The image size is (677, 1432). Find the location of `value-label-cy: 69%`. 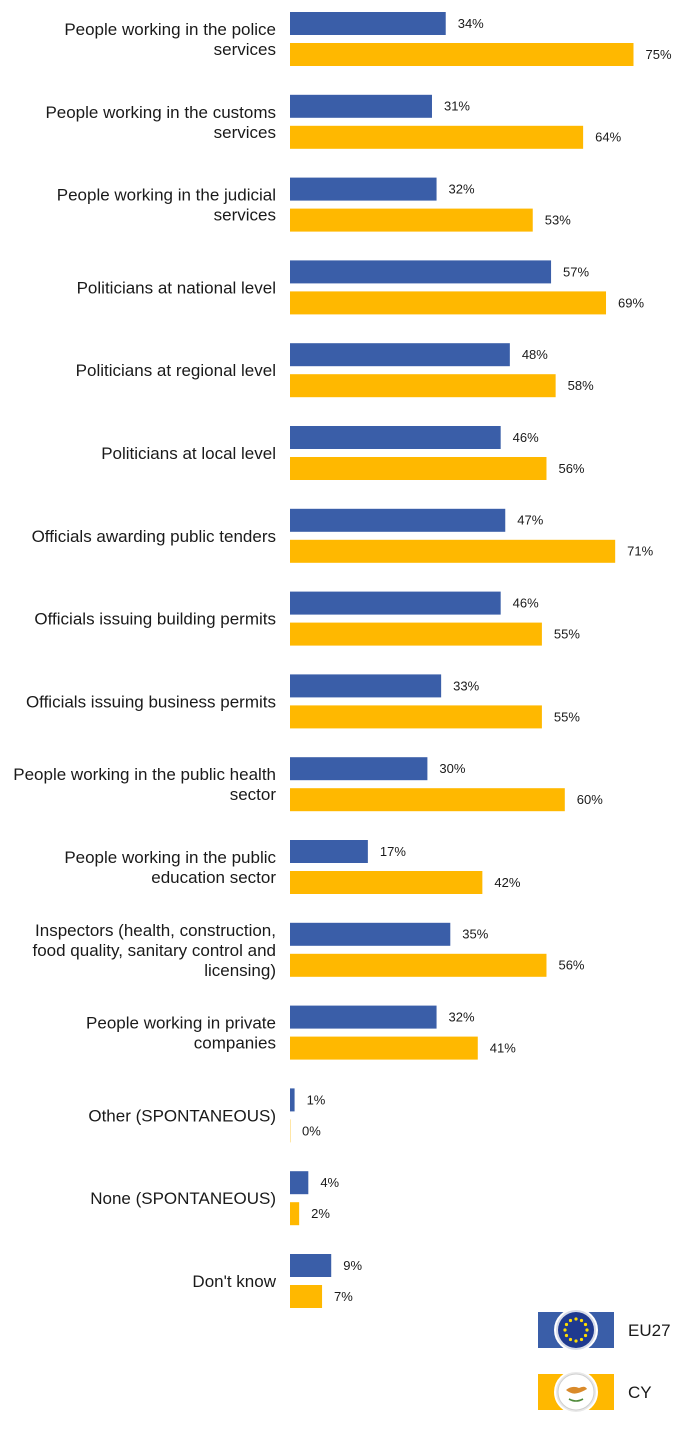

value-label-cy: 69% is located at coordinates (631, 302).